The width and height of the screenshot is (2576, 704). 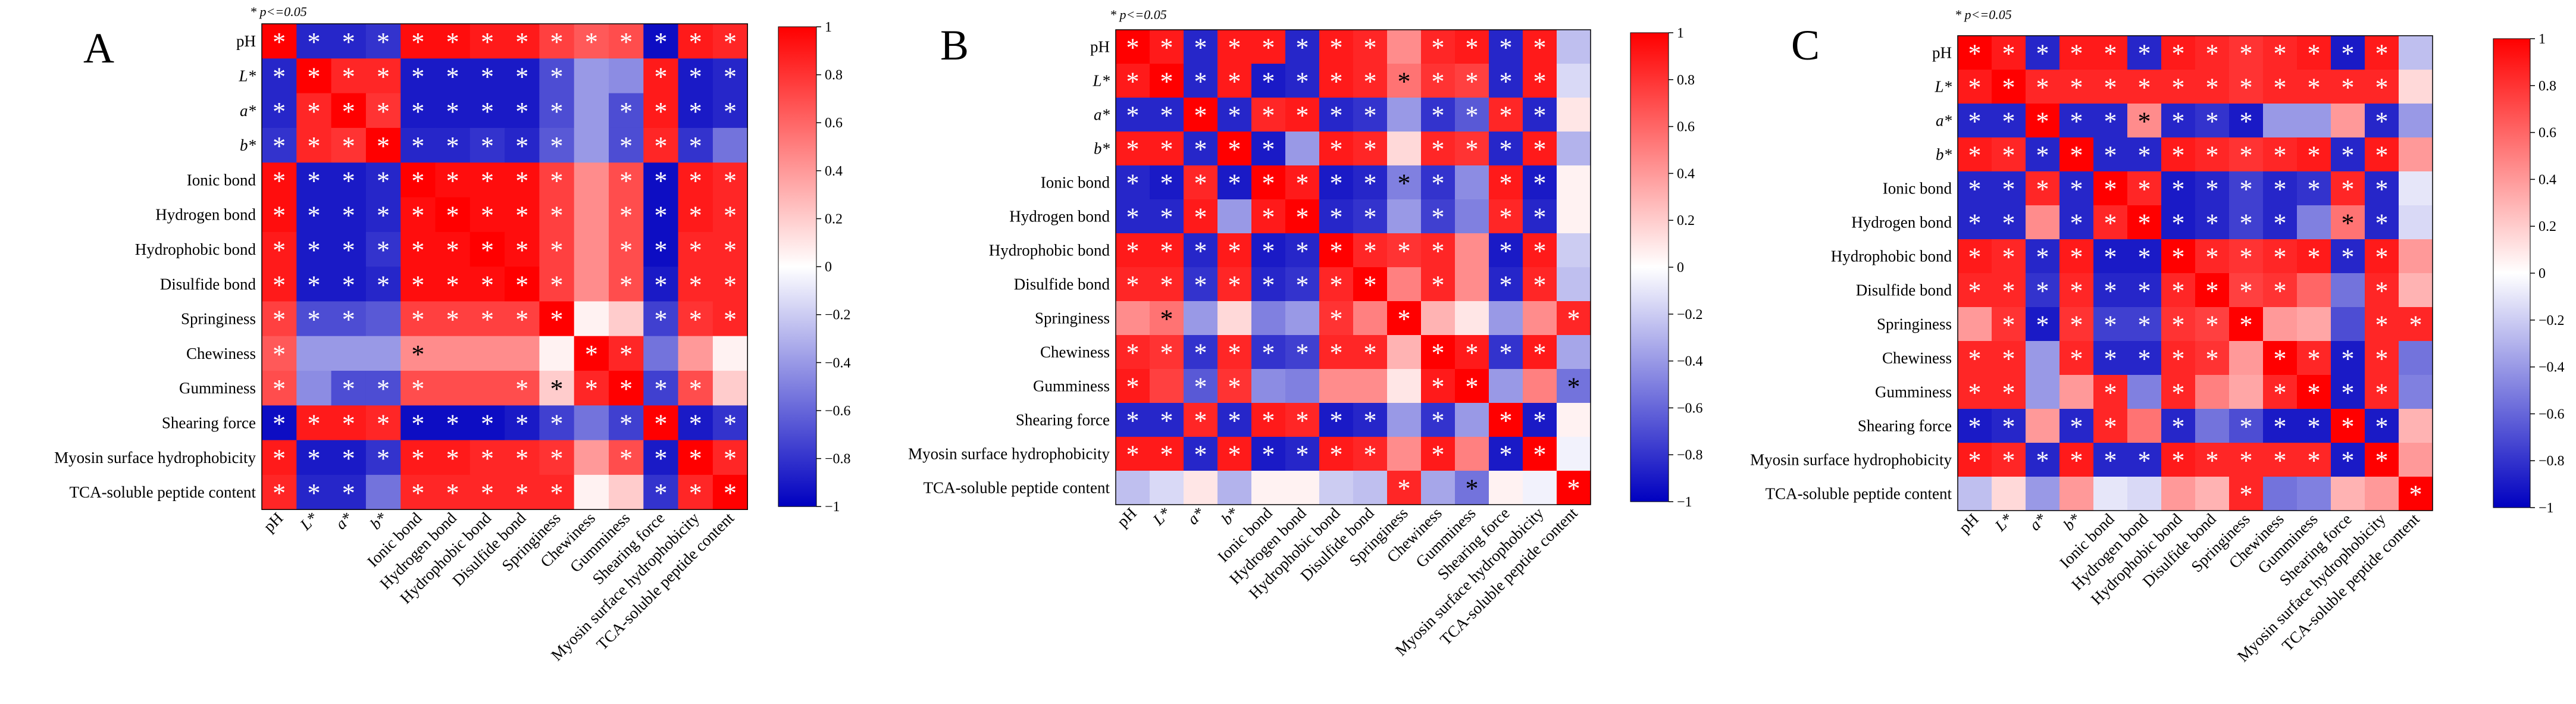 I want to click on heatmap-frame, so click(x=504, y=266).